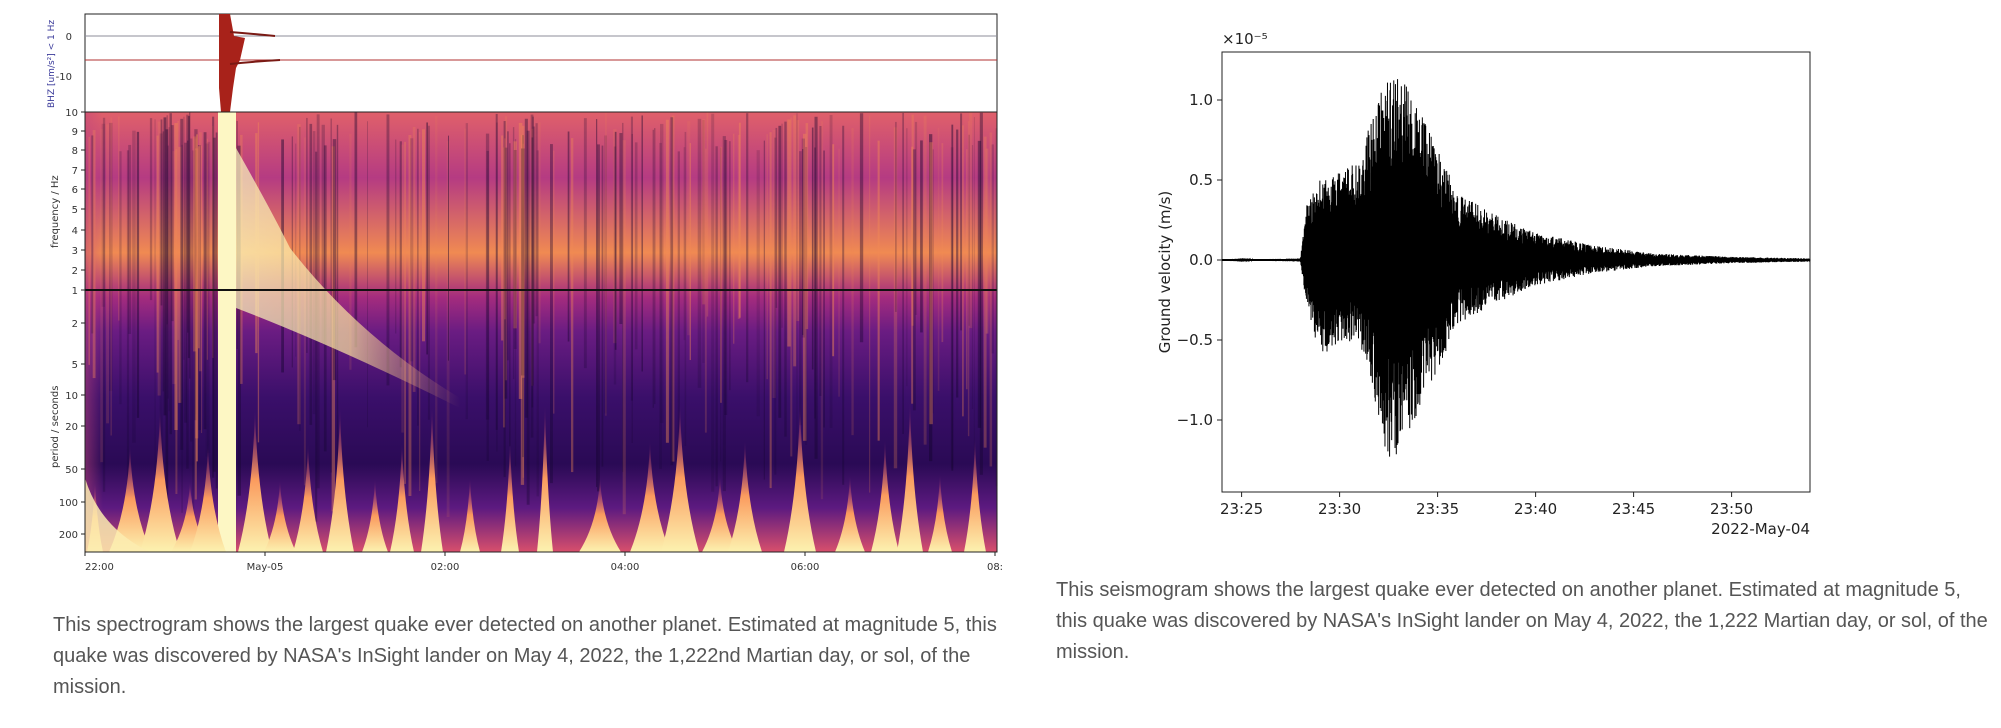 The height and width of the screenshot is (728, 2001). I want to click on edge-glow, so click(117, 515).